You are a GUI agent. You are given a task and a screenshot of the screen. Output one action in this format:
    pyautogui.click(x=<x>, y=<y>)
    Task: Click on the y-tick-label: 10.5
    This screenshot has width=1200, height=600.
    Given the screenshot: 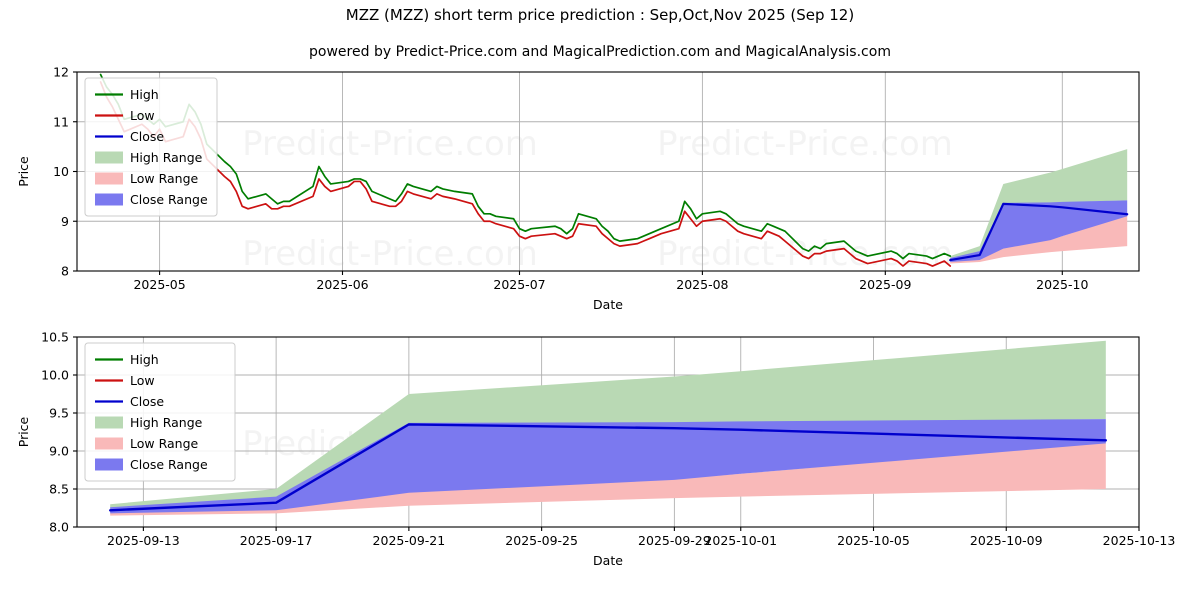 What is the action you would take?
    pyautogui.click(x=55, y=337)
    